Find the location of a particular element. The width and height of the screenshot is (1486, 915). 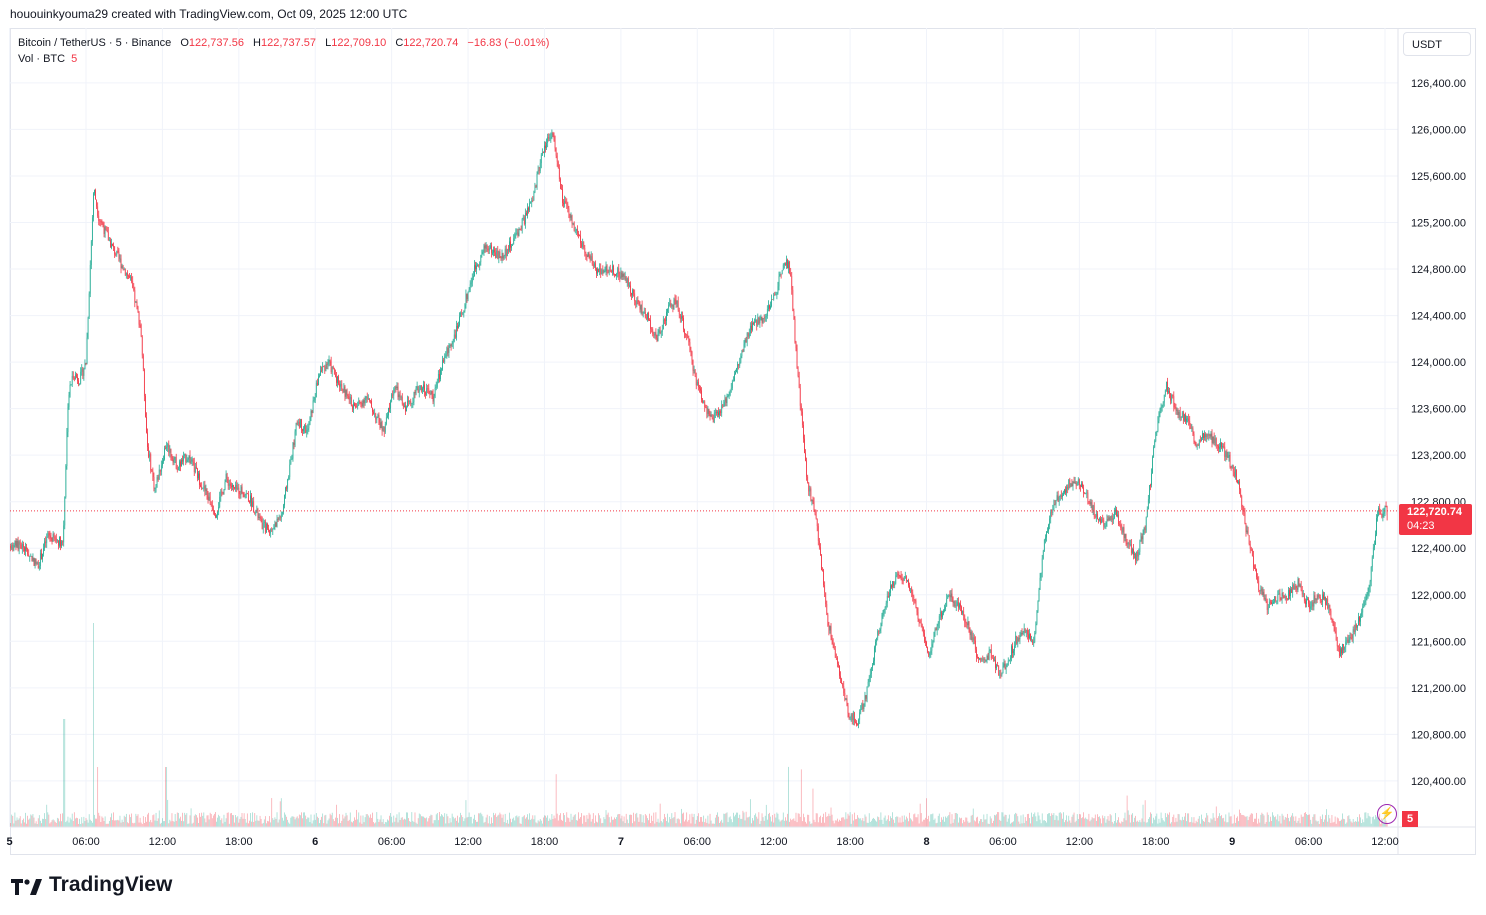

lightning-icon: ⚡ is located at coordinates (1387, 814).